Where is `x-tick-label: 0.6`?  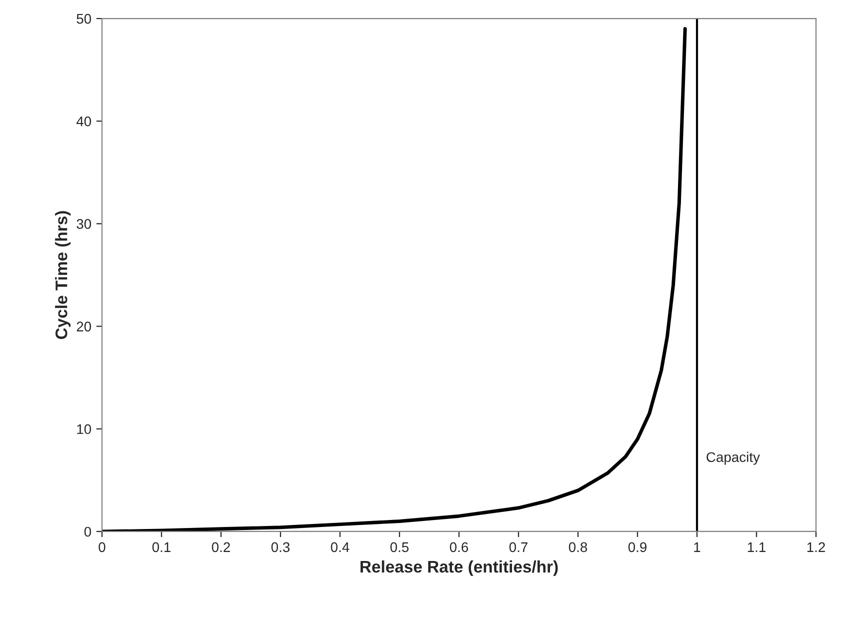
x-tick-label: 0.6 is located at coordinates (459, 547).